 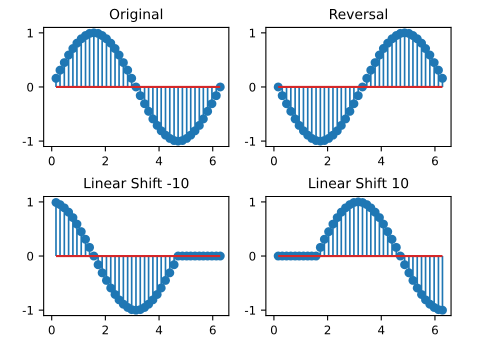 I want to click on chart-title: Linear Shift 10, so click(x=358, y=183).